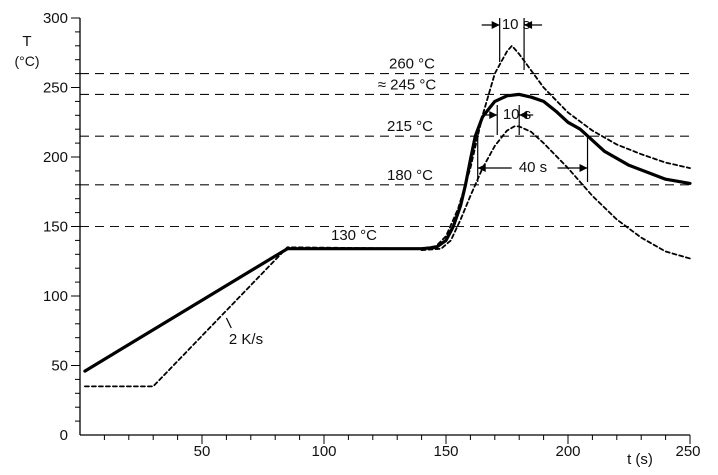 This screenshot has width=718, height=475. What do you see at coordinates (354, 235) in the screenshot?
I see `plateau-label: 130 °C` at bounding box center [354, 235].